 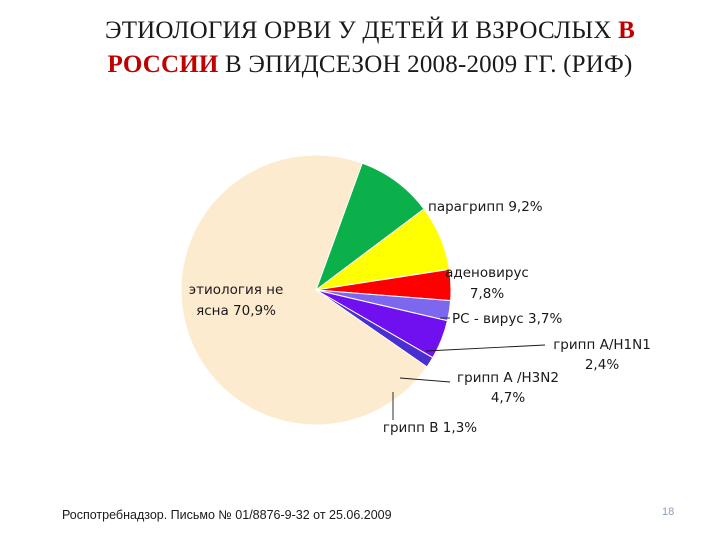 I want to click on slice-label-грипп-а-h3n2: грипп А /H3N2 4,7%, so click(x=508, y=388).